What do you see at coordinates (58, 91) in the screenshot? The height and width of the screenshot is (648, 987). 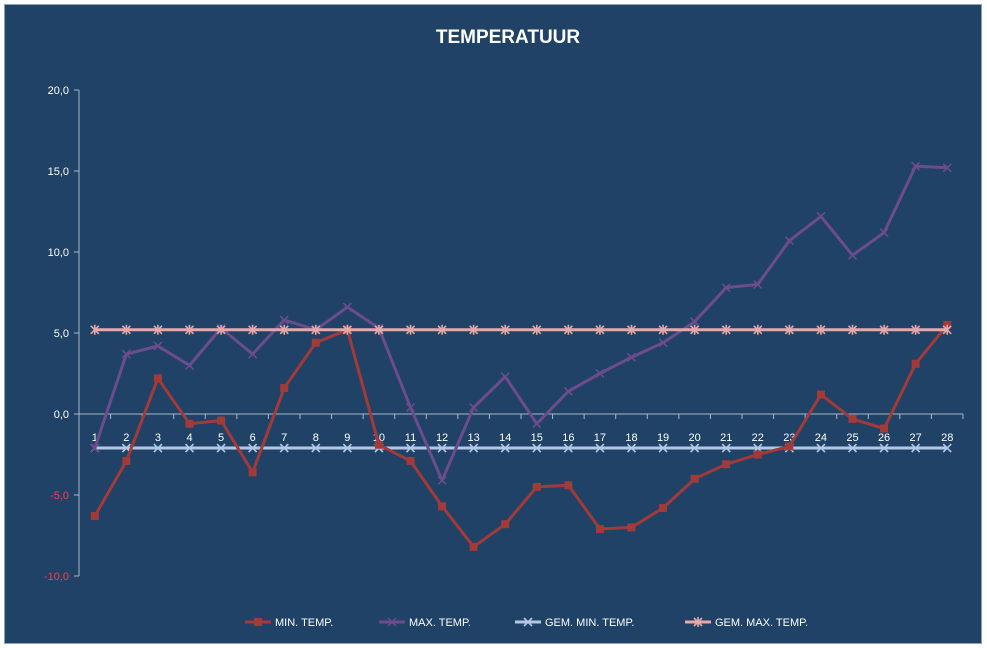 I see `y-tick-label: 20,0` at bounding box center [58, 91].